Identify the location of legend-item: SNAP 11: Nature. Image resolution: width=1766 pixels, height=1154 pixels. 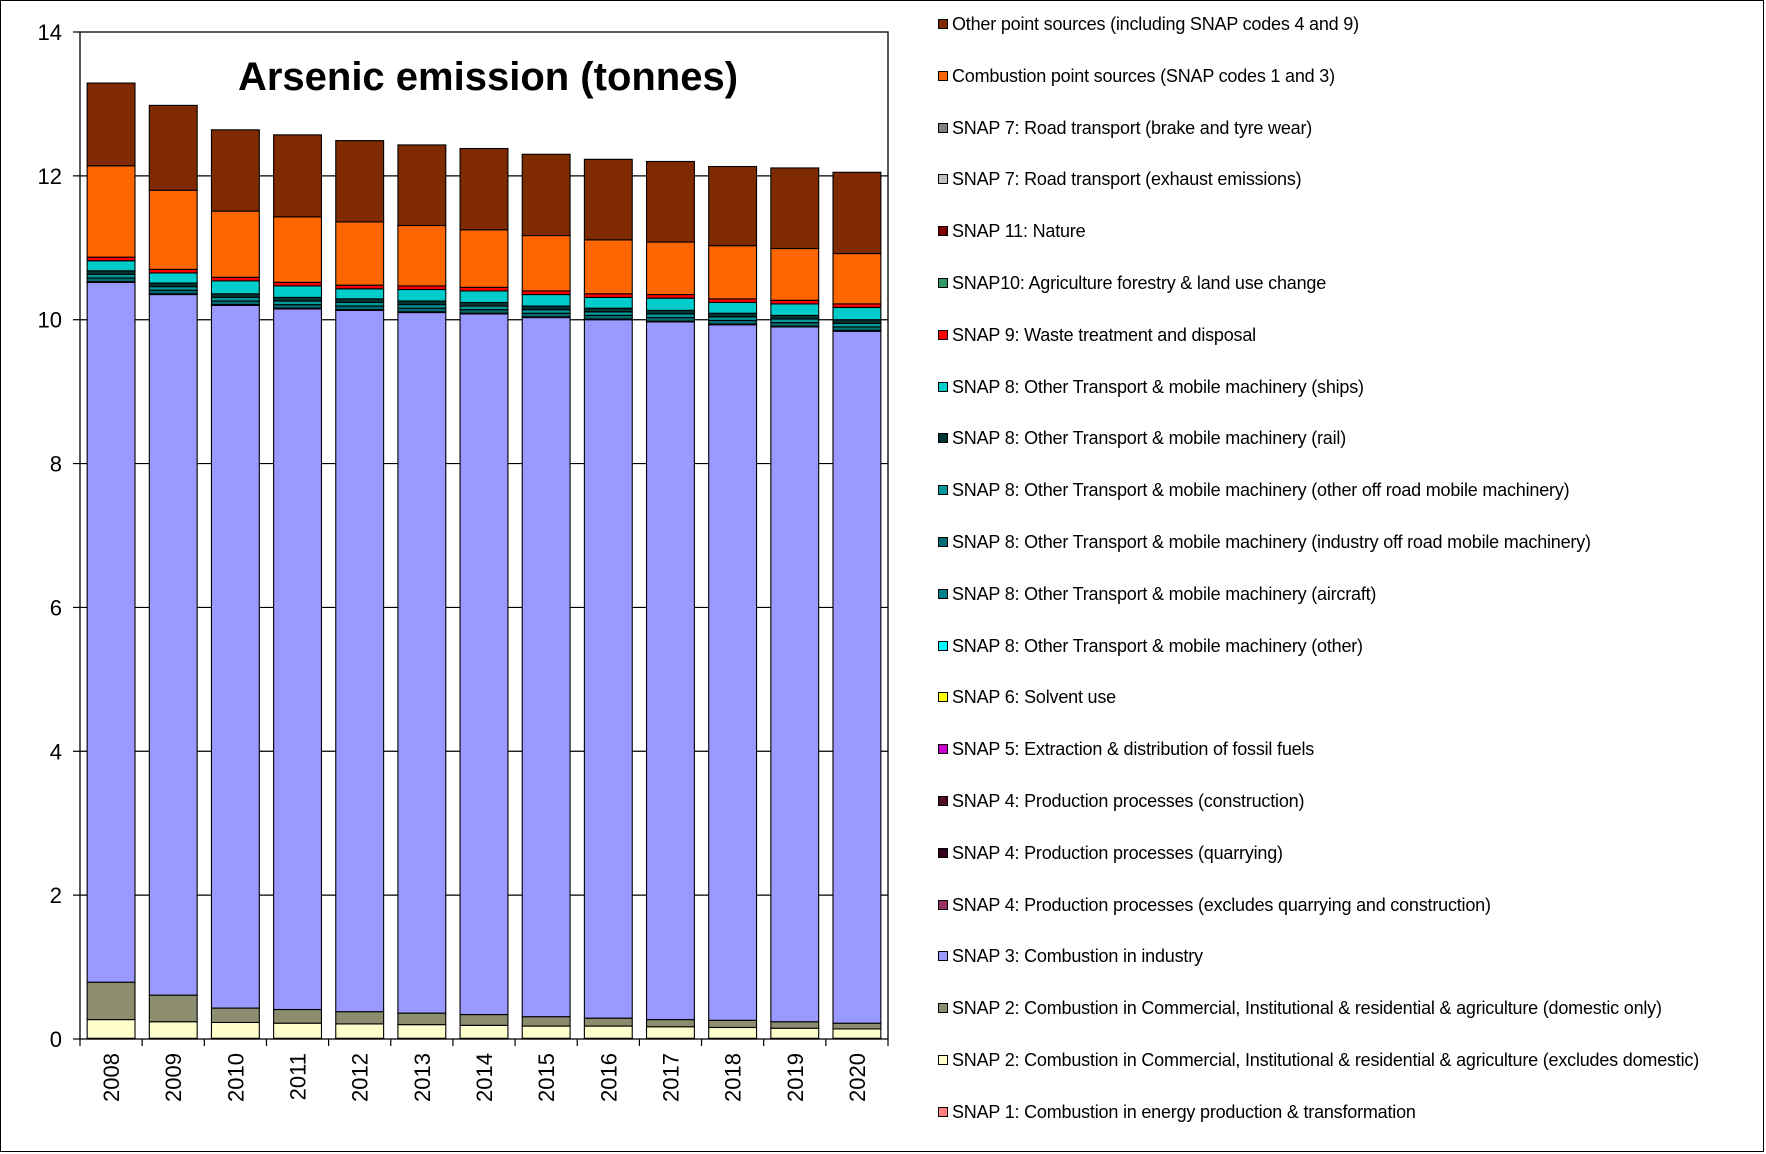
(1348, 231).